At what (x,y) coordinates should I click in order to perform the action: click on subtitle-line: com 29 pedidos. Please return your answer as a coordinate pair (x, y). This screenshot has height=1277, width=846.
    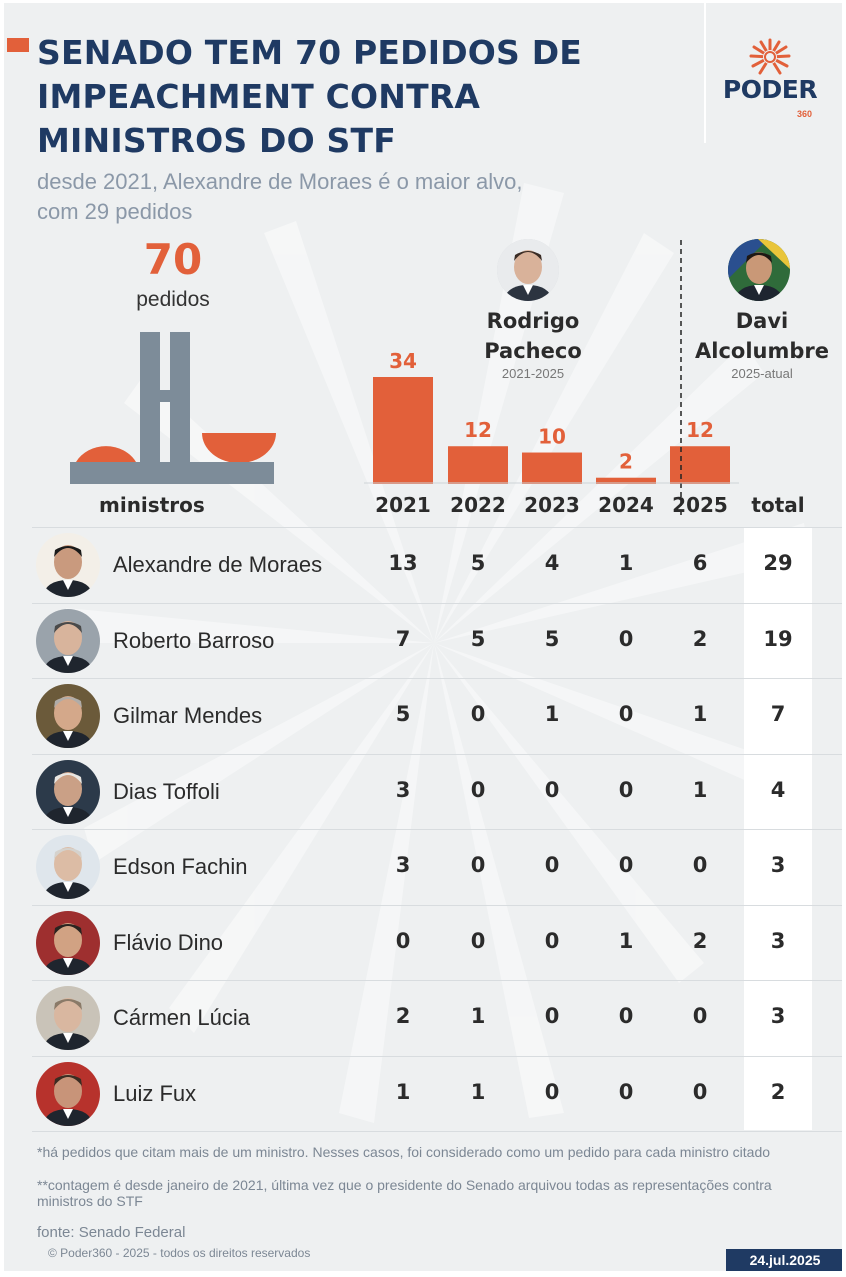
    Looking at the image, I should click on (115, 211).